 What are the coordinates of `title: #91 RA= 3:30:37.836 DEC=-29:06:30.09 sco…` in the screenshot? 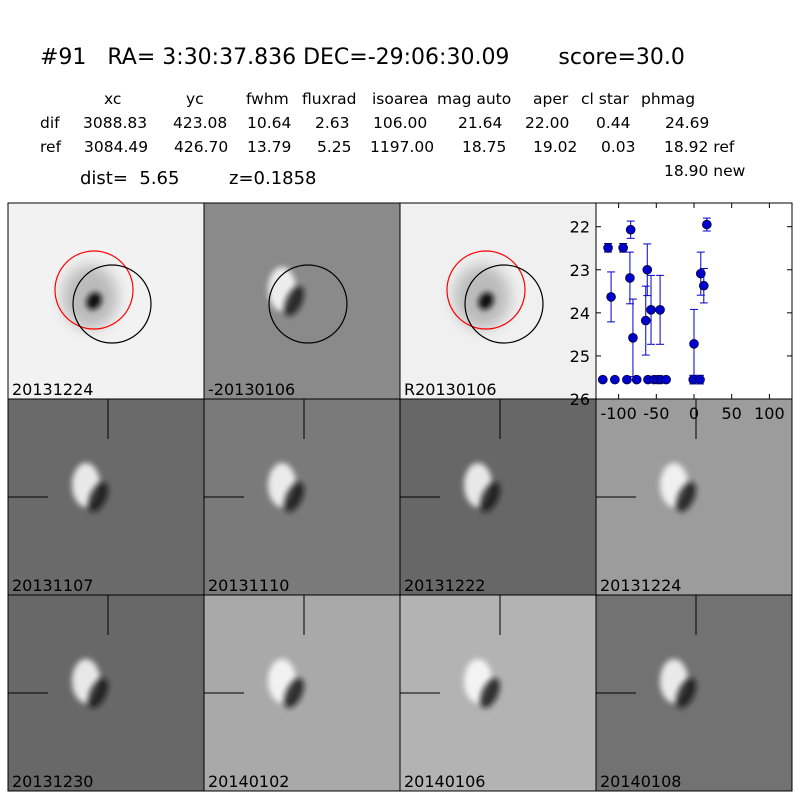 It's located at (362, 57).